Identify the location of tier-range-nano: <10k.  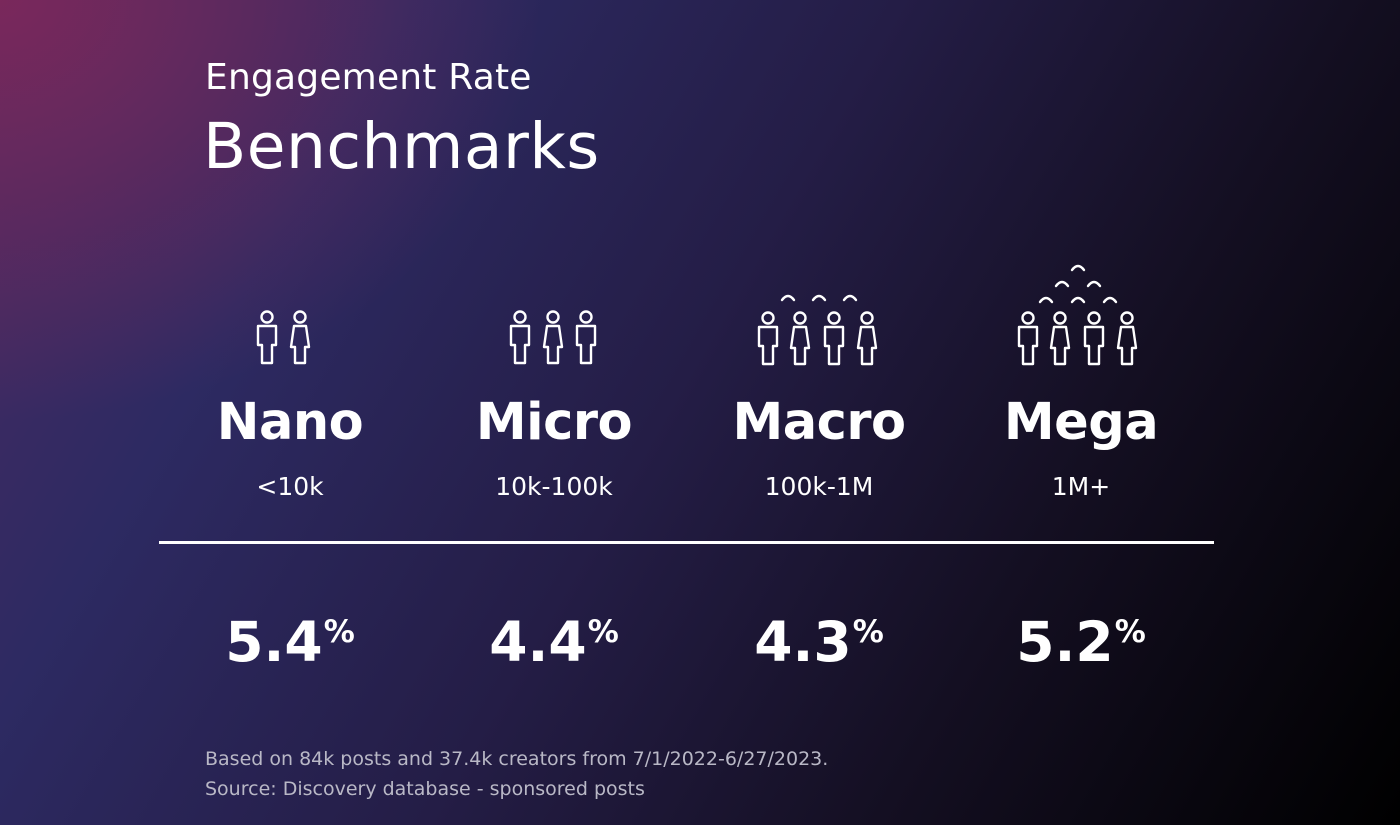
(290, 486).